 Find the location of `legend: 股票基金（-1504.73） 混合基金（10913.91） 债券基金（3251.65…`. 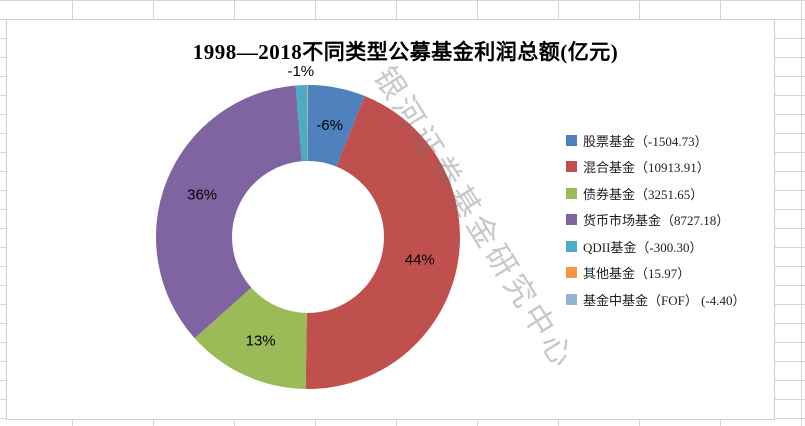

legend: 股票基金（-1504.73） 混合基金（10913.91） 债券基金（3251.65… is located at coordinates (656, 220).